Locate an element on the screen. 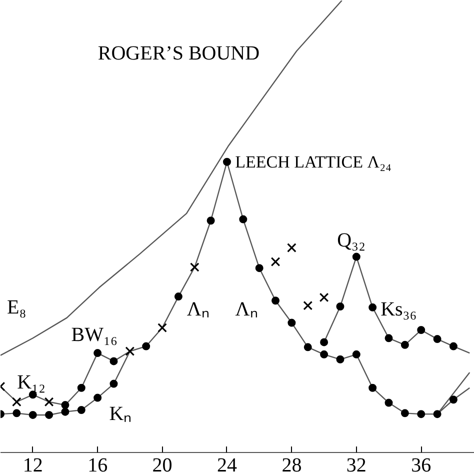  annotation: Q₃₂ is located at coordinates (351, 241).